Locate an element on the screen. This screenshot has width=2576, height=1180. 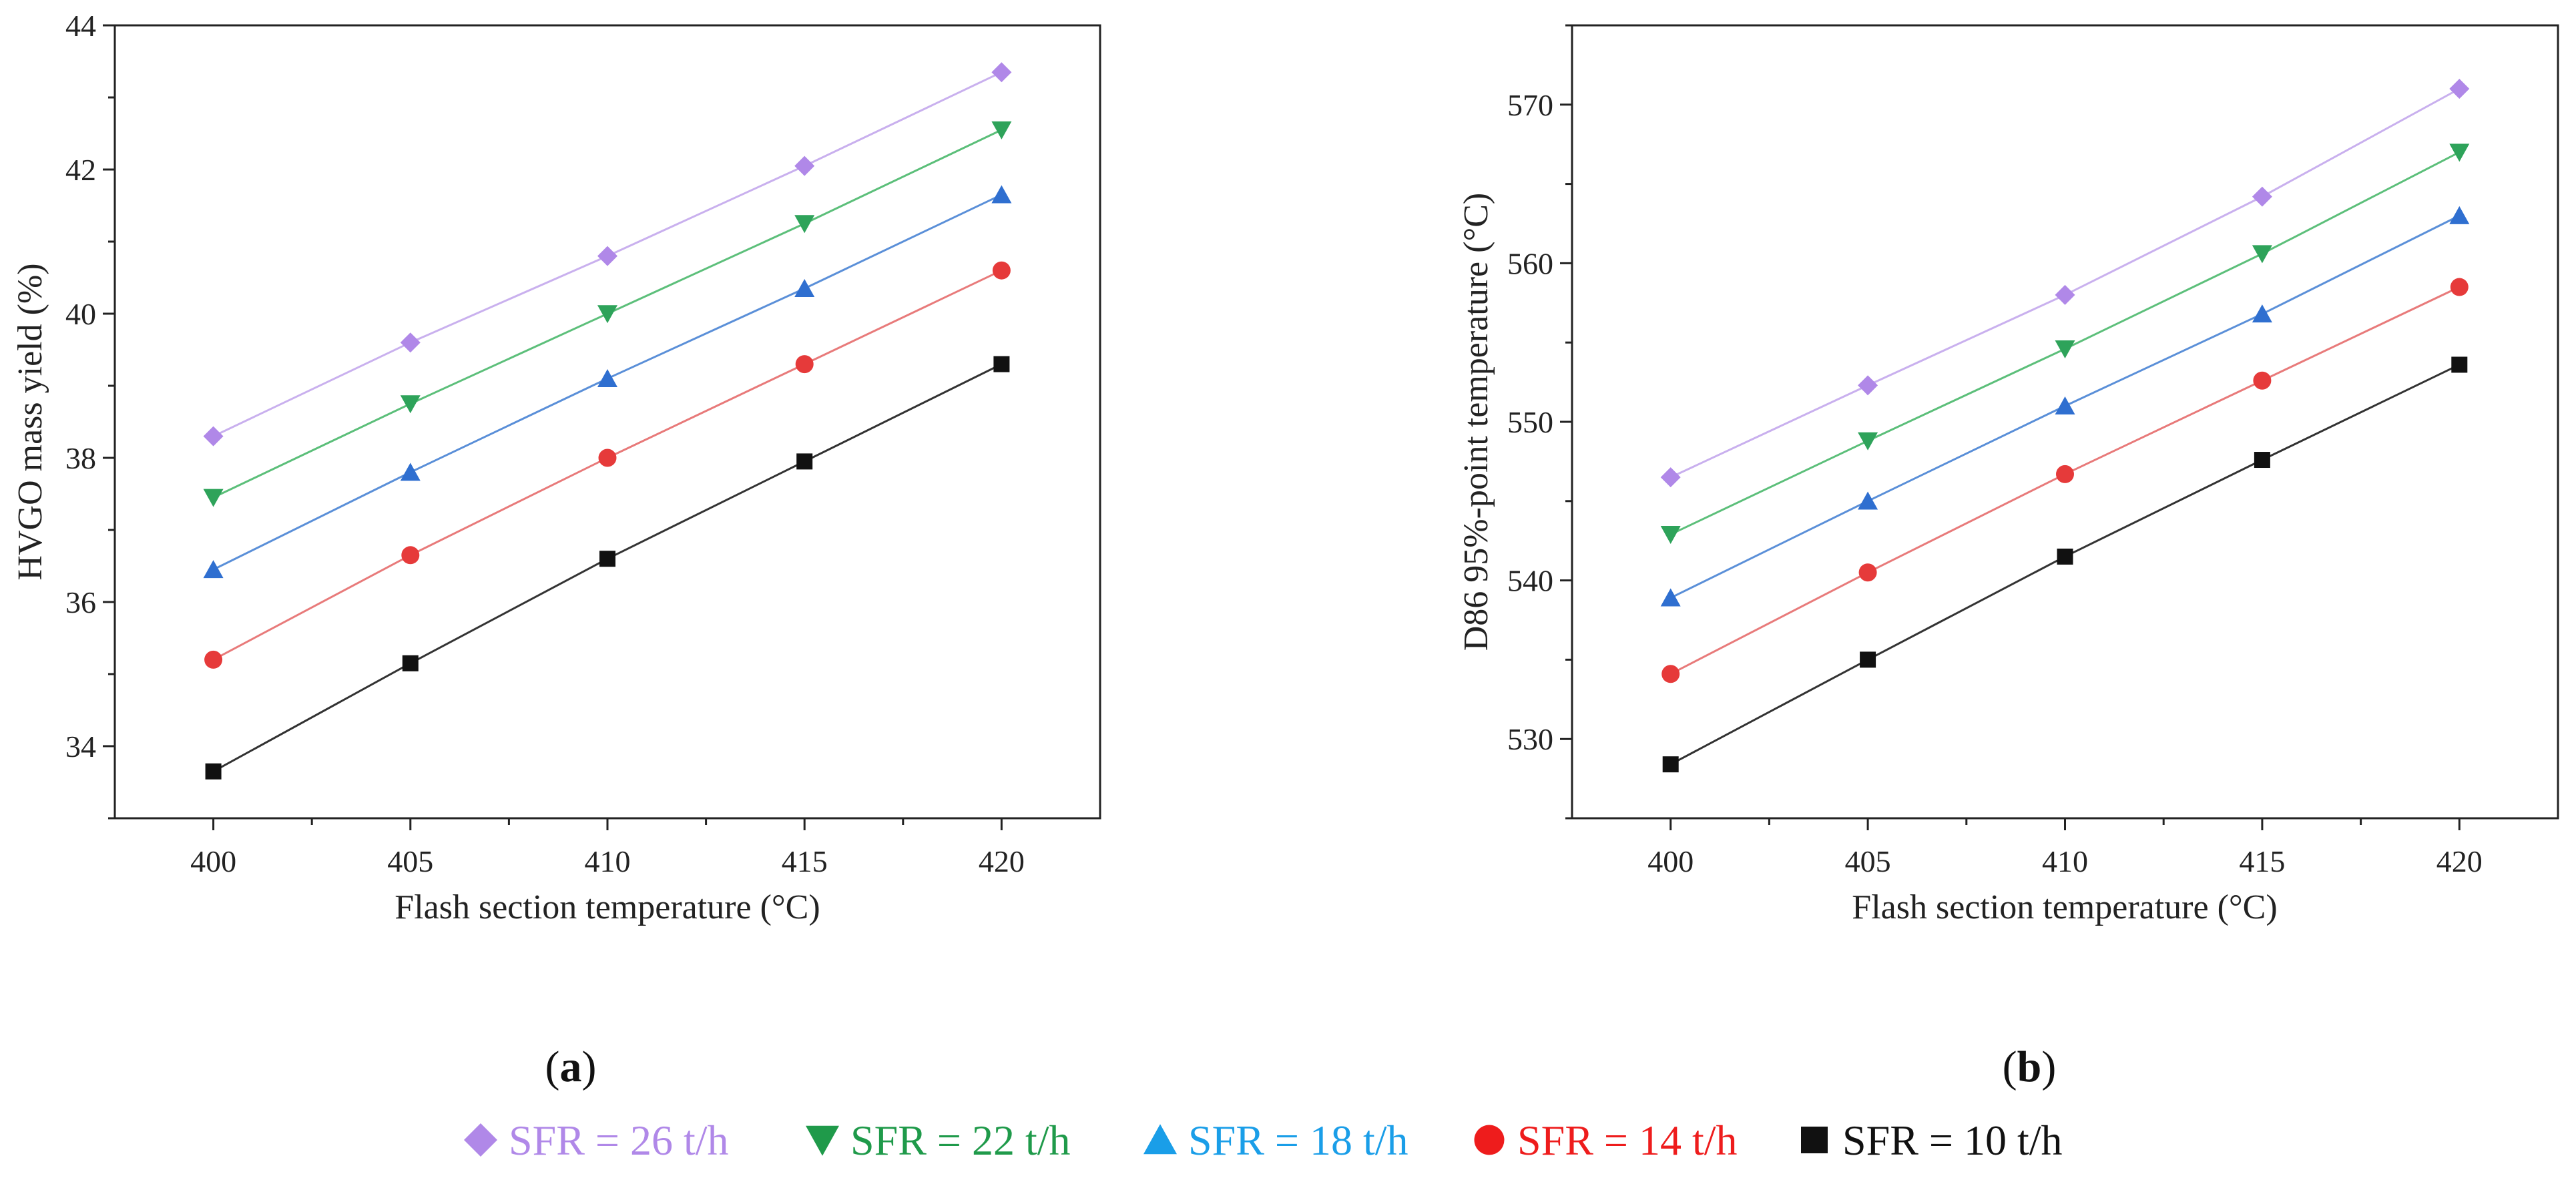
panel-labels: (a) (b) is located at coordinates (1301, 1067).